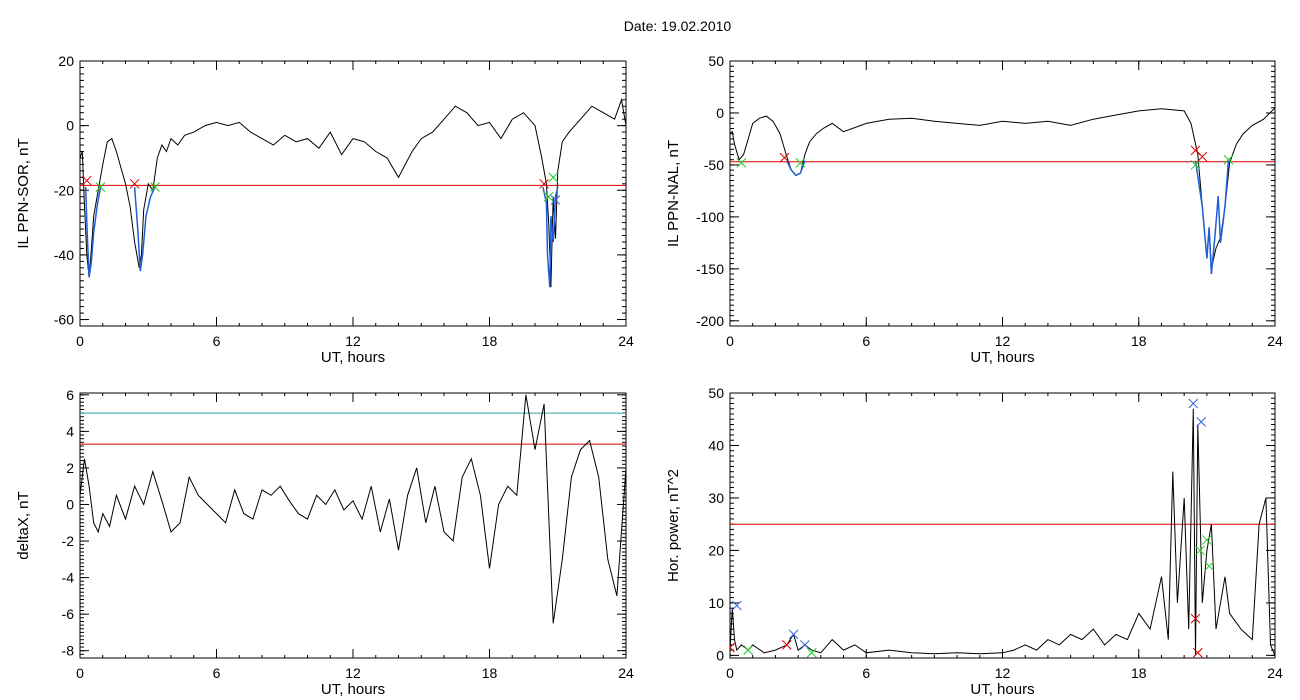 This screenshot has height=700, width=1300. Describe the element at coordinates (716, 445) in the screenshot. I see `y-tick-label: 40` at that location.